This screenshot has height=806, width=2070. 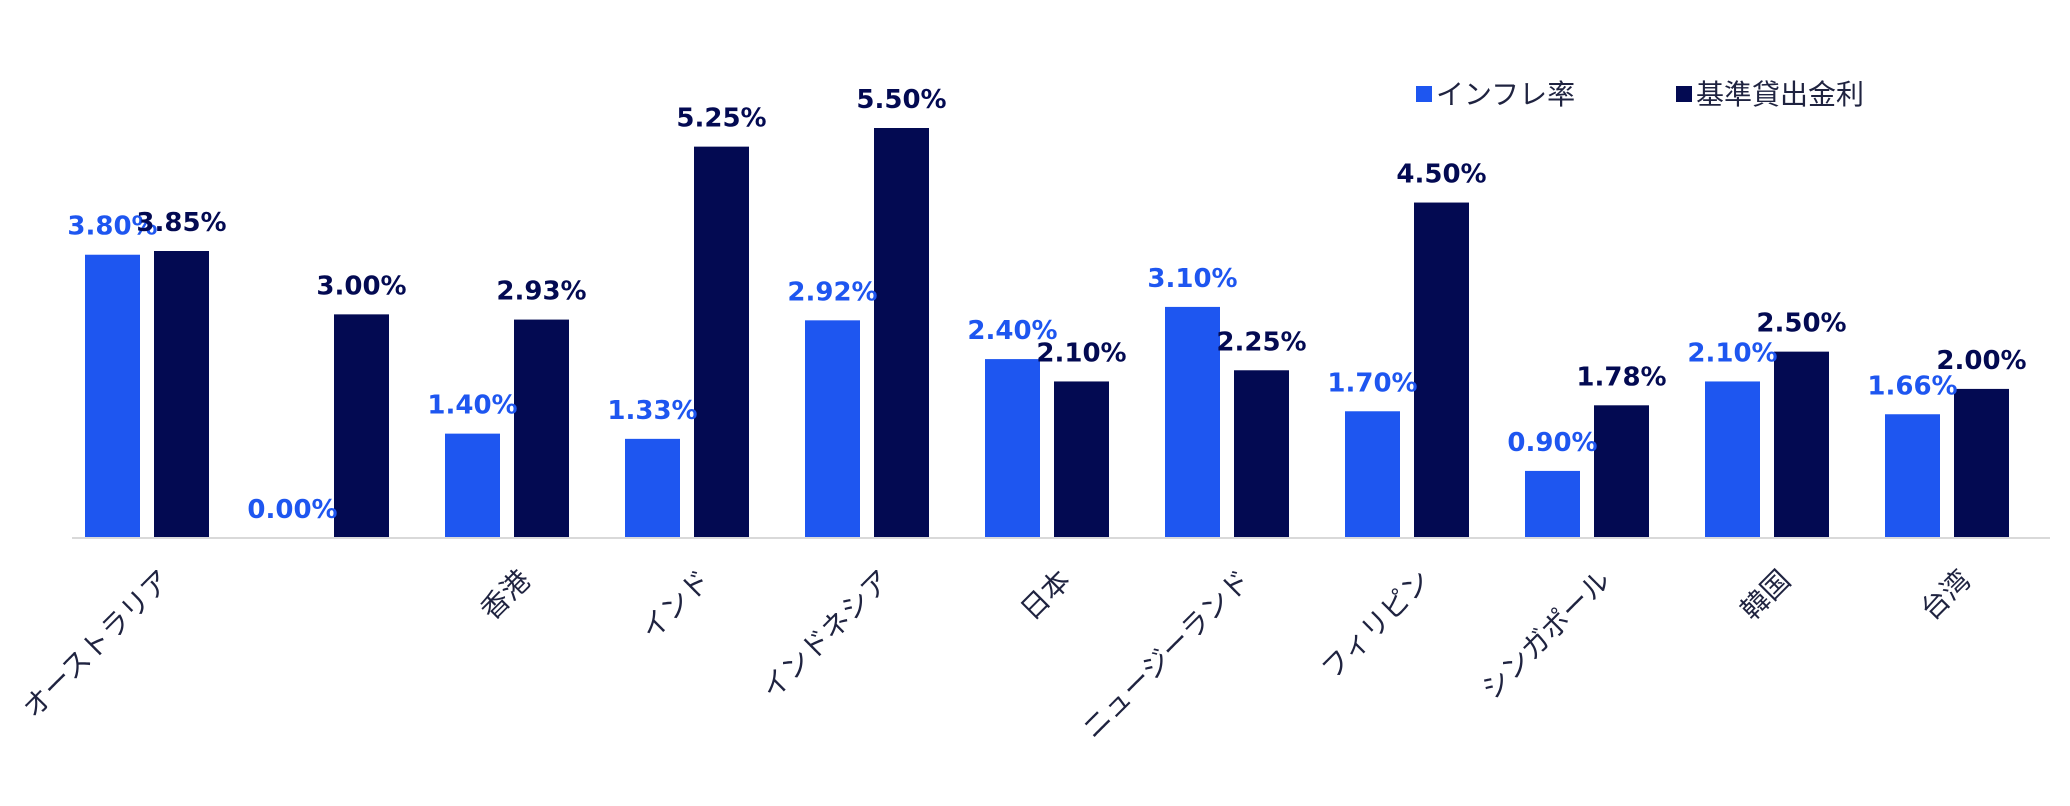 What do you see at coordinates (112, 227) in the screenshot?
I see `value-label-inflation-0: 3.80%` at bounding box center [112, 227].